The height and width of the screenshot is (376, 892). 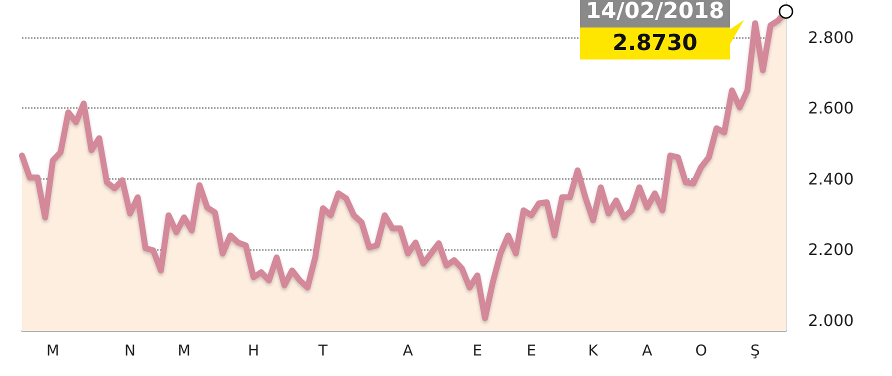 I want to click on y-tick-label: 2.400, so click(x=831, y=178).